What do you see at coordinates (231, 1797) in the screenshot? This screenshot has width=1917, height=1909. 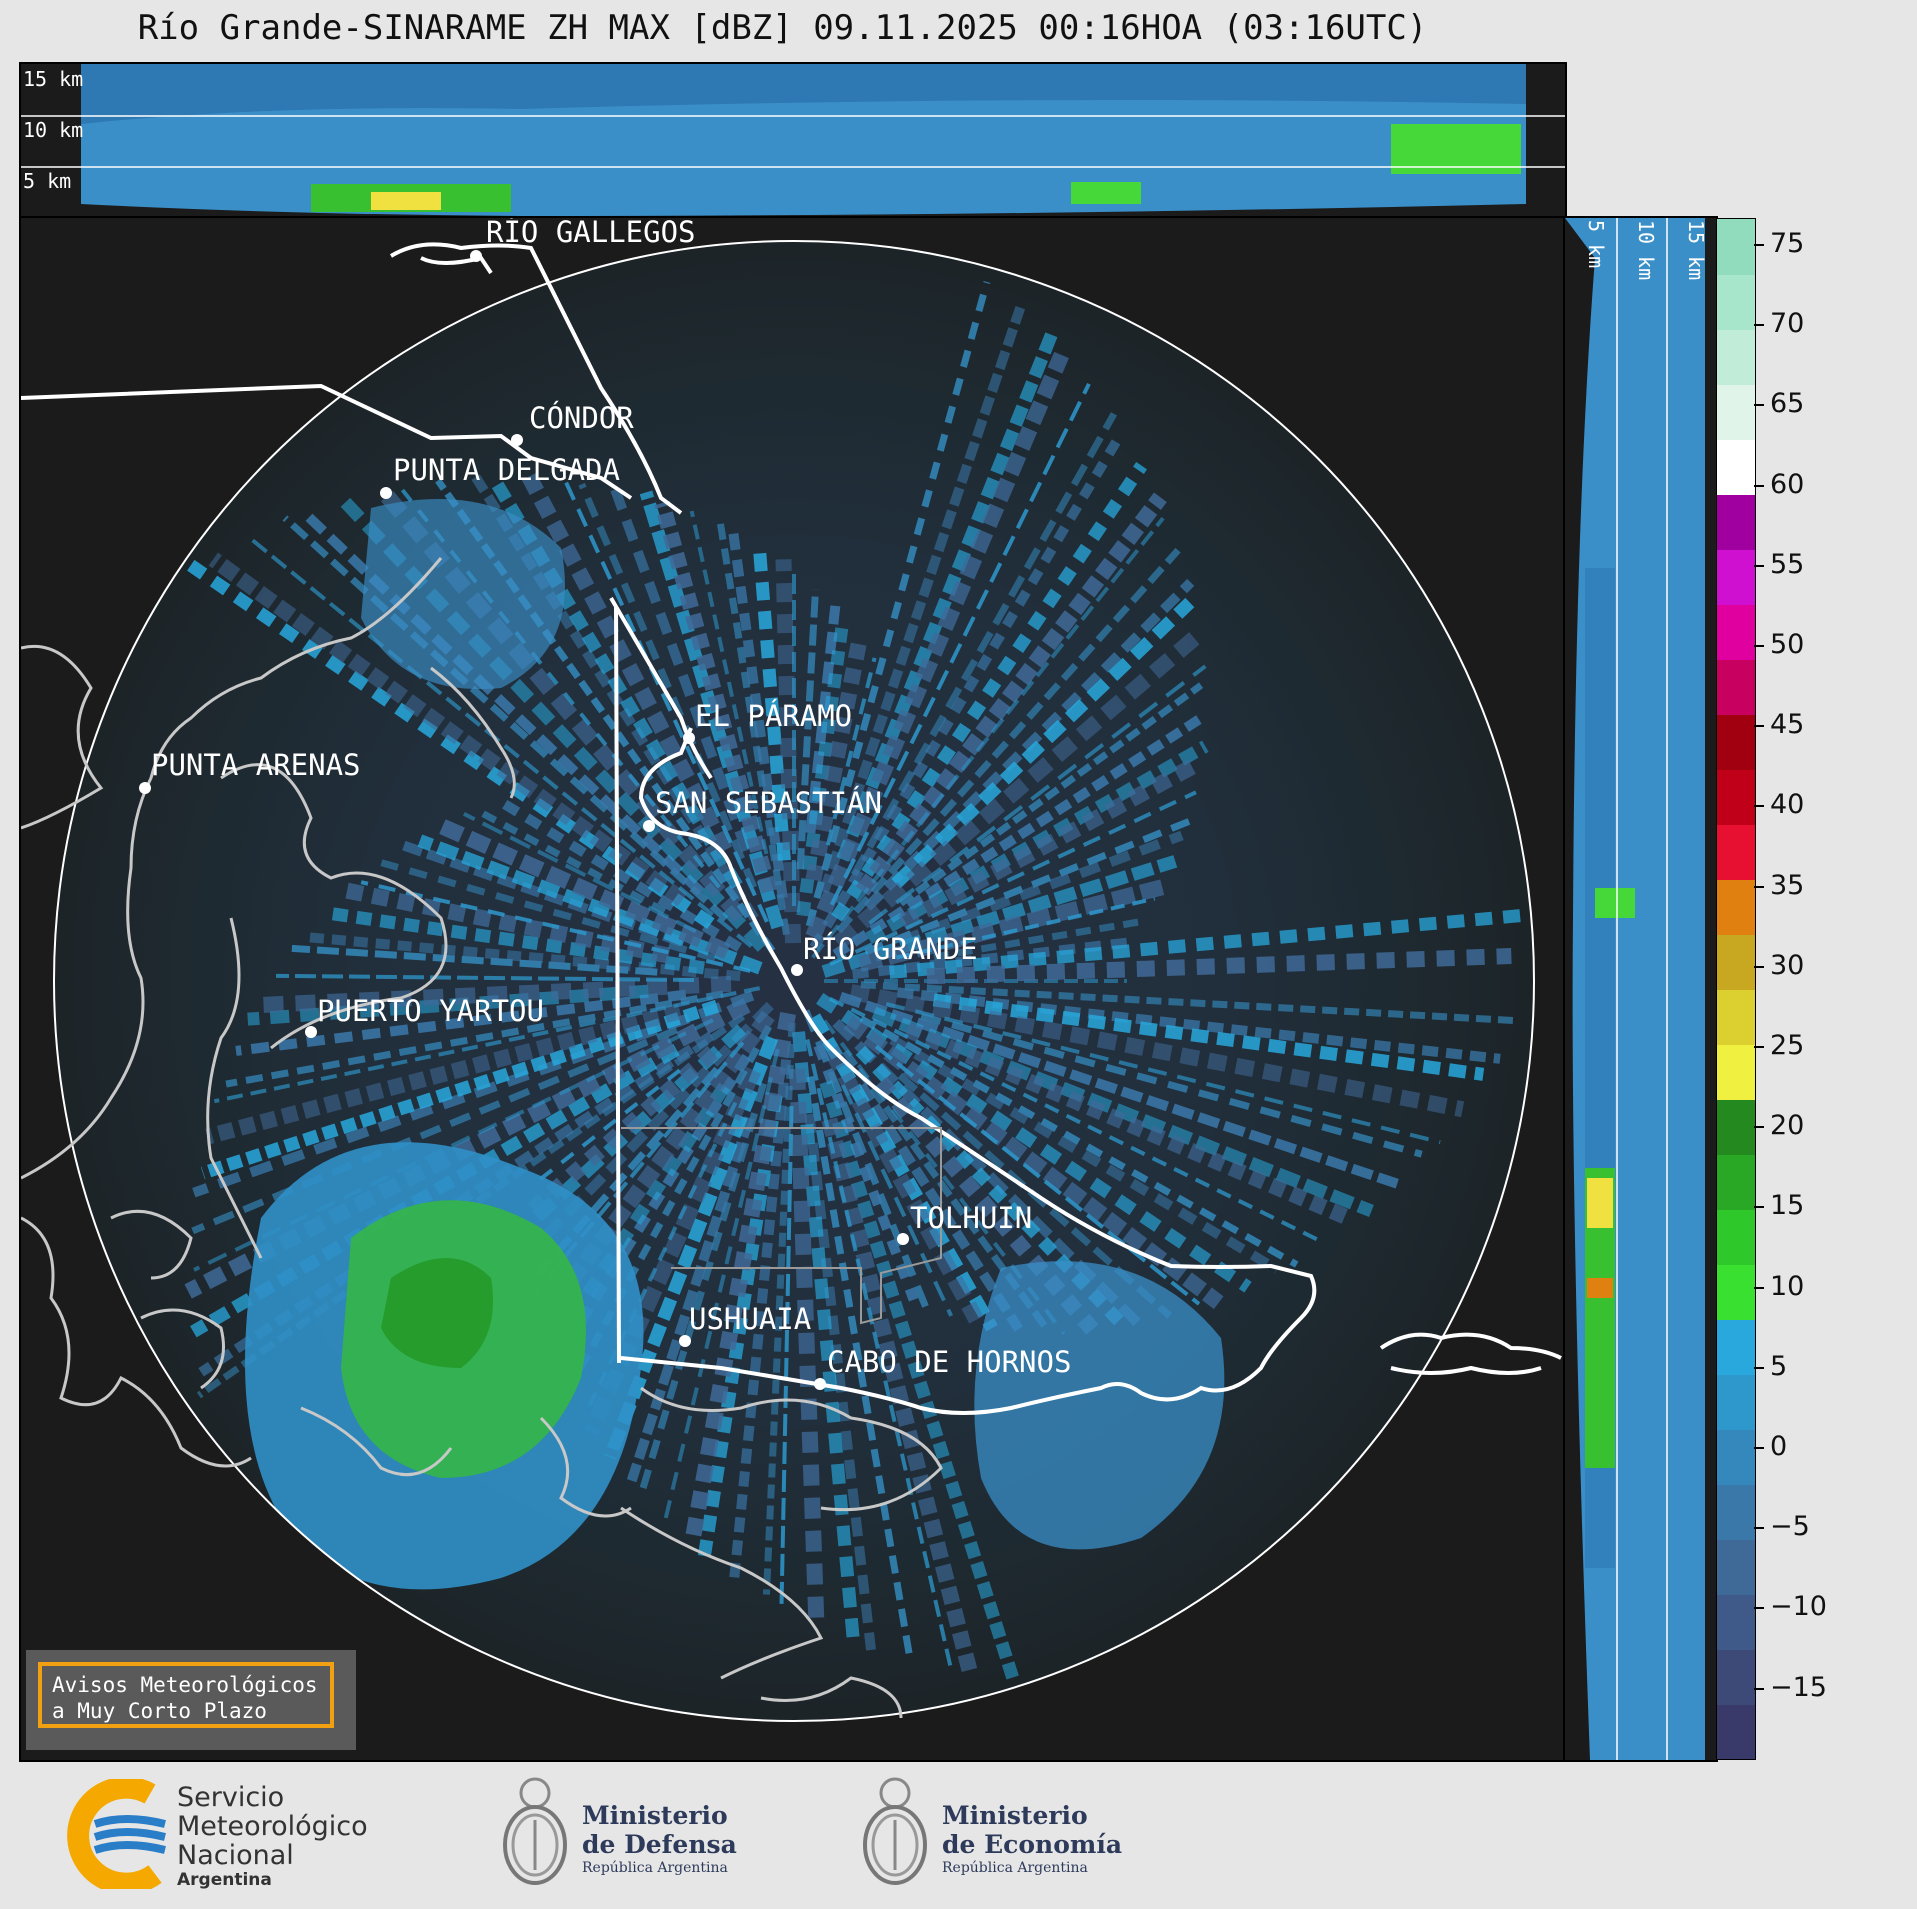 I see `smn-line-1: Servicio` at bounding box center [231, 1797].